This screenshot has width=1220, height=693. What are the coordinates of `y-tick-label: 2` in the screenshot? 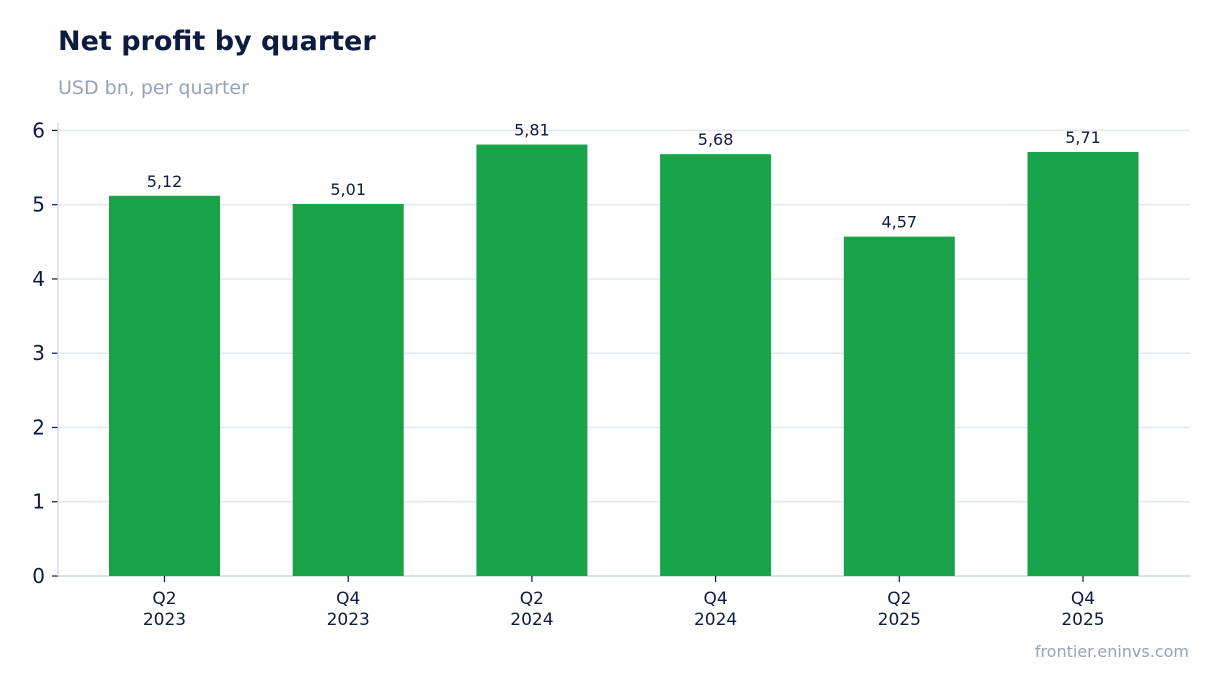 It's located at (38, 427).